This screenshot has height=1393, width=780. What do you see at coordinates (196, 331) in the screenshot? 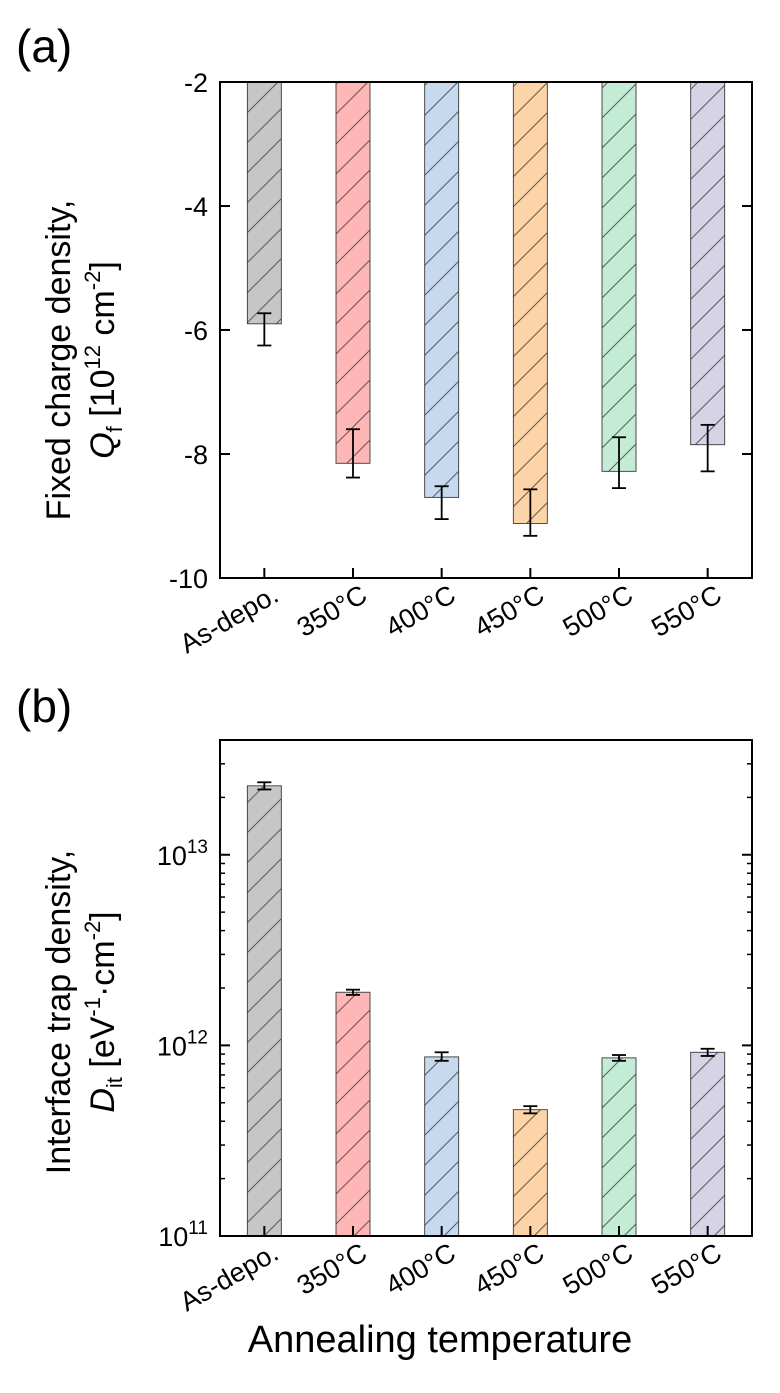
I see `y-tick-label: -6` at bounding box center [196, 331].